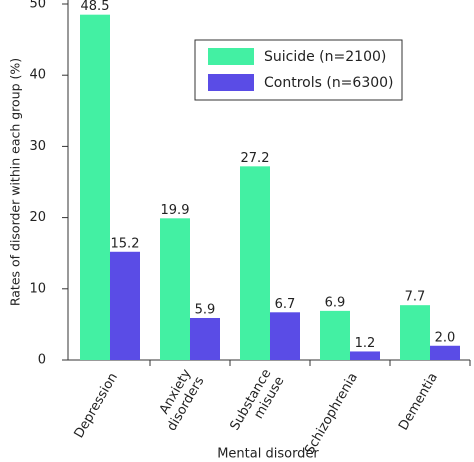  What do you see at coordinates (329, 83) in the screenshot?
I see `legend-label: Controls (n=6300)` at bounding box center [329, 83].